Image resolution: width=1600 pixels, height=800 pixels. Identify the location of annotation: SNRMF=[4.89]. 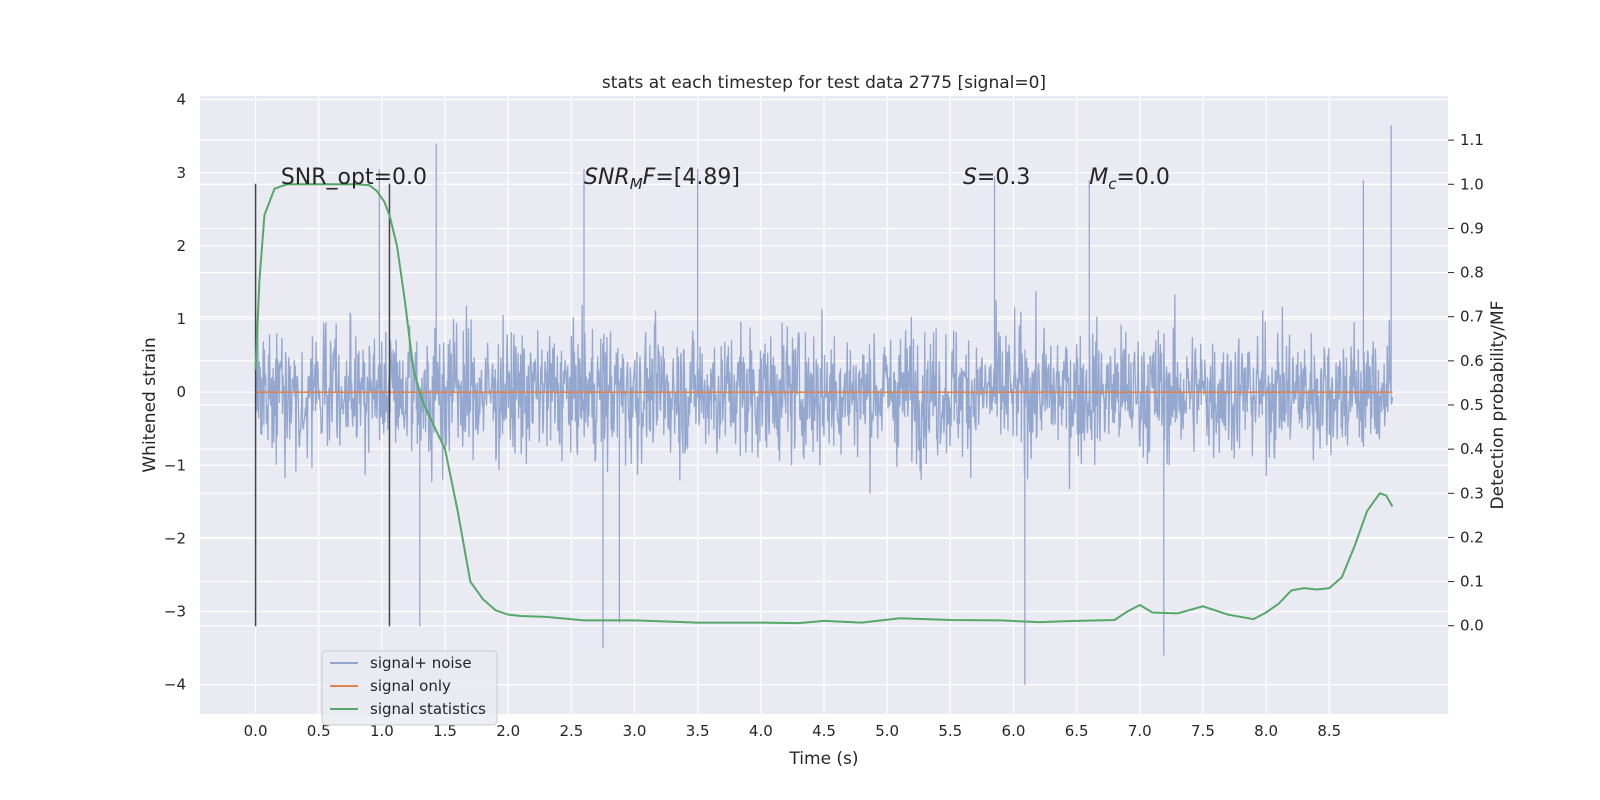
(662, 179).